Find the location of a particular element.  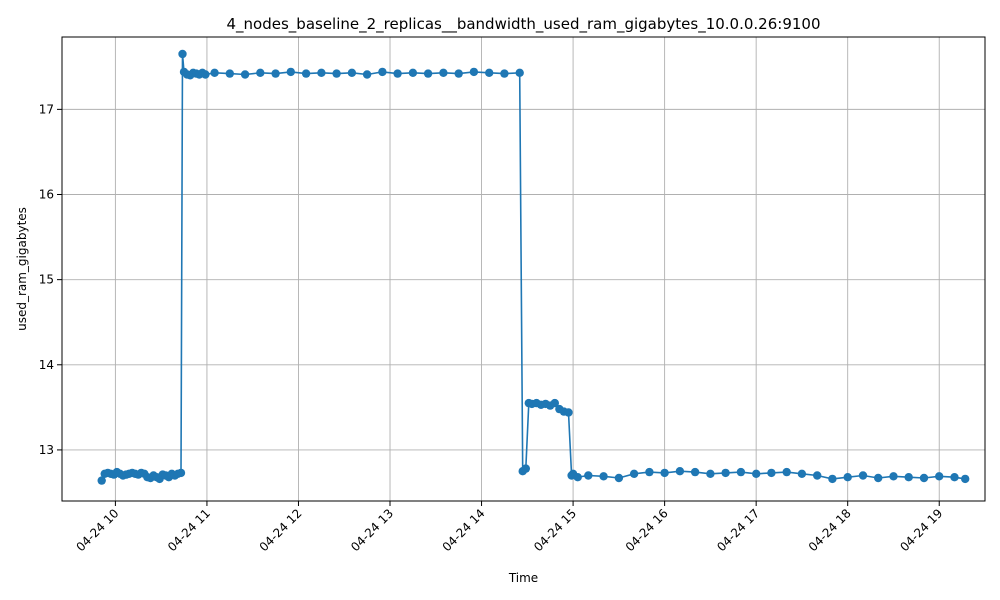

y-tick-label: 14 is located at coordinates (46, 365).